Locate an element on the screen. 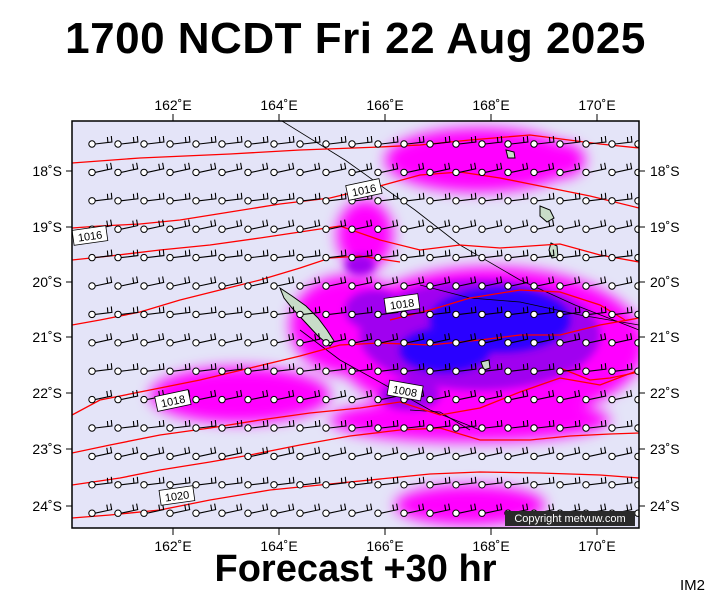 The width and height of the screenshot is (711, 600). svg-text: 1020 is located at coordinates (177, 496).